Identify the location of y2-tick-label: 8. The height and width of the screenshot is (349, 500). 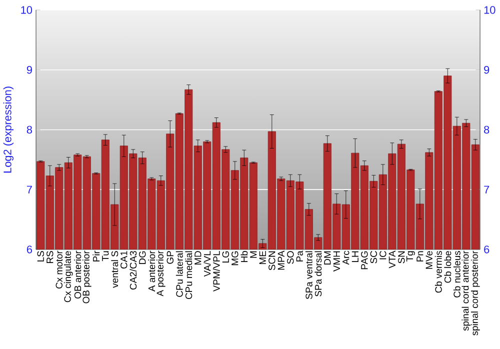
(487, 130).